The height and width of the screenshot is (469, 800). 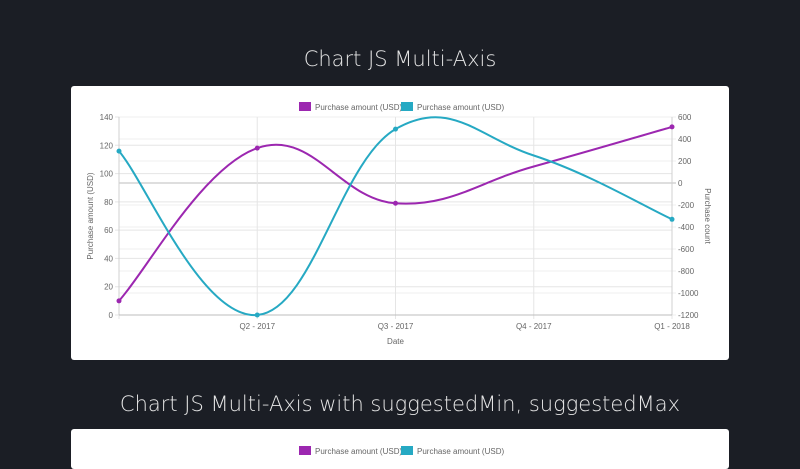 I want to click on y2-tick-label: -800, so click(x=686, y=271).